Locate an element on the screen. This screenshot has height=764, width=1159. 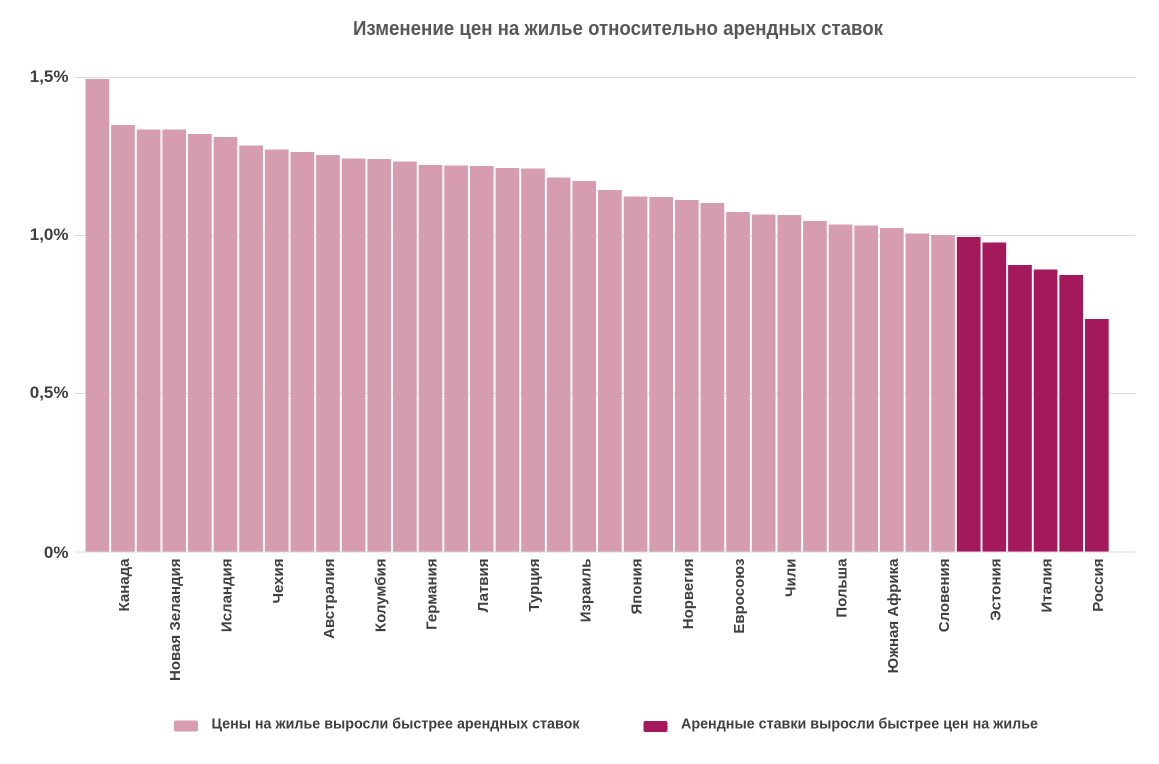
svg-text: 0% is located at coordinates (56, 552).